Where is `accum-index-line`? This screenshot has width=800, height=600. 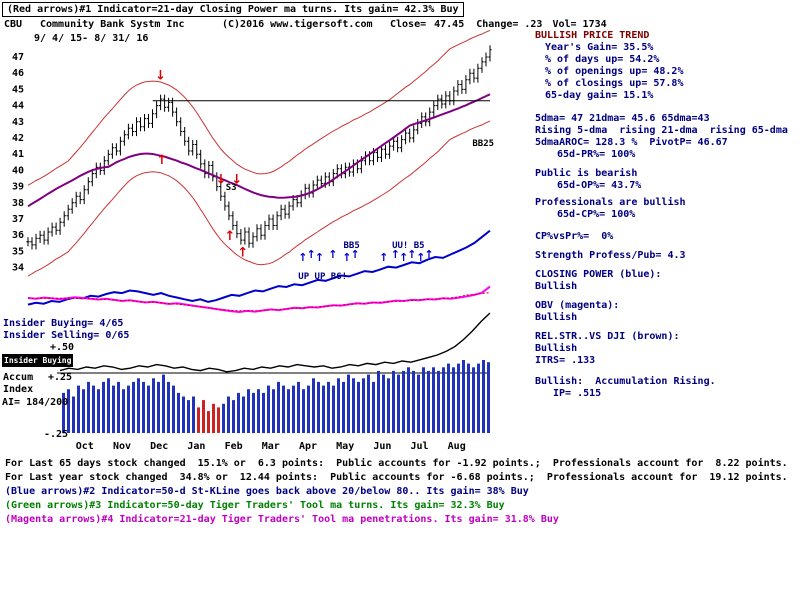 accum-index-line is located at coordinates (275, 342).